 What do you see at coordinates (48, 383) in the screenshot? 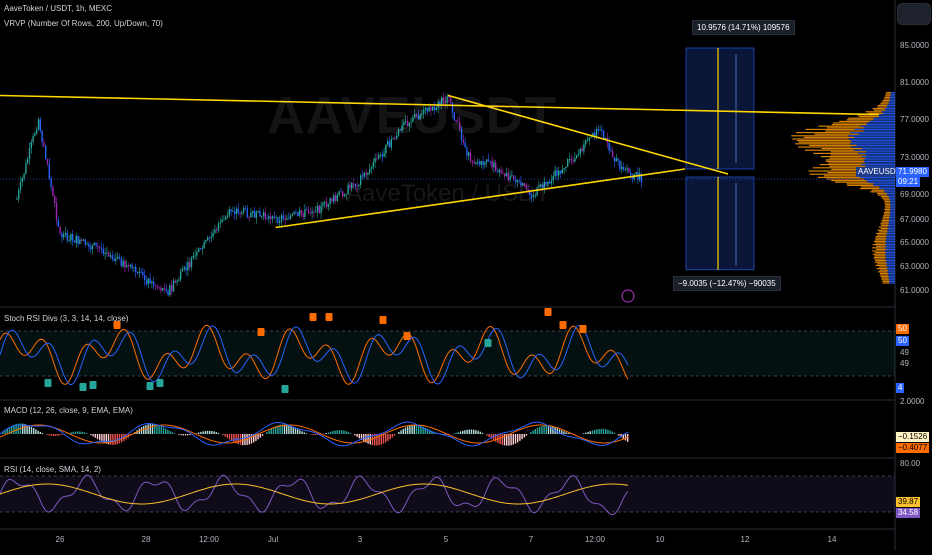
I see `bull-divergence-marker` at bounding box center [48, 383].